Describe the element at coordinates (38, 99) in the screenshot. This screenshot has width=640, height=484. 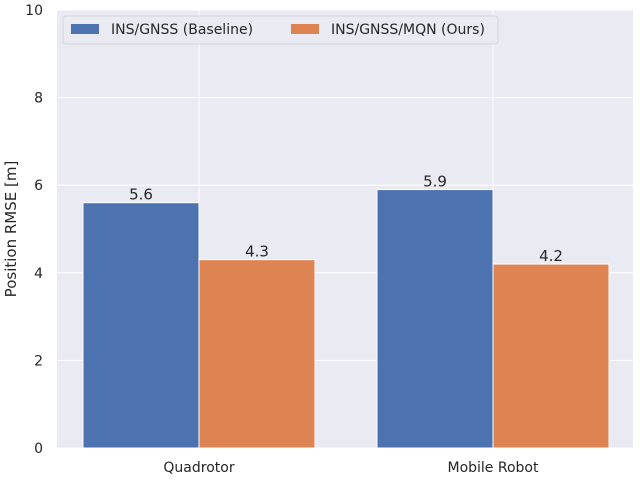
I see `y-tick-label: 8` at that location.